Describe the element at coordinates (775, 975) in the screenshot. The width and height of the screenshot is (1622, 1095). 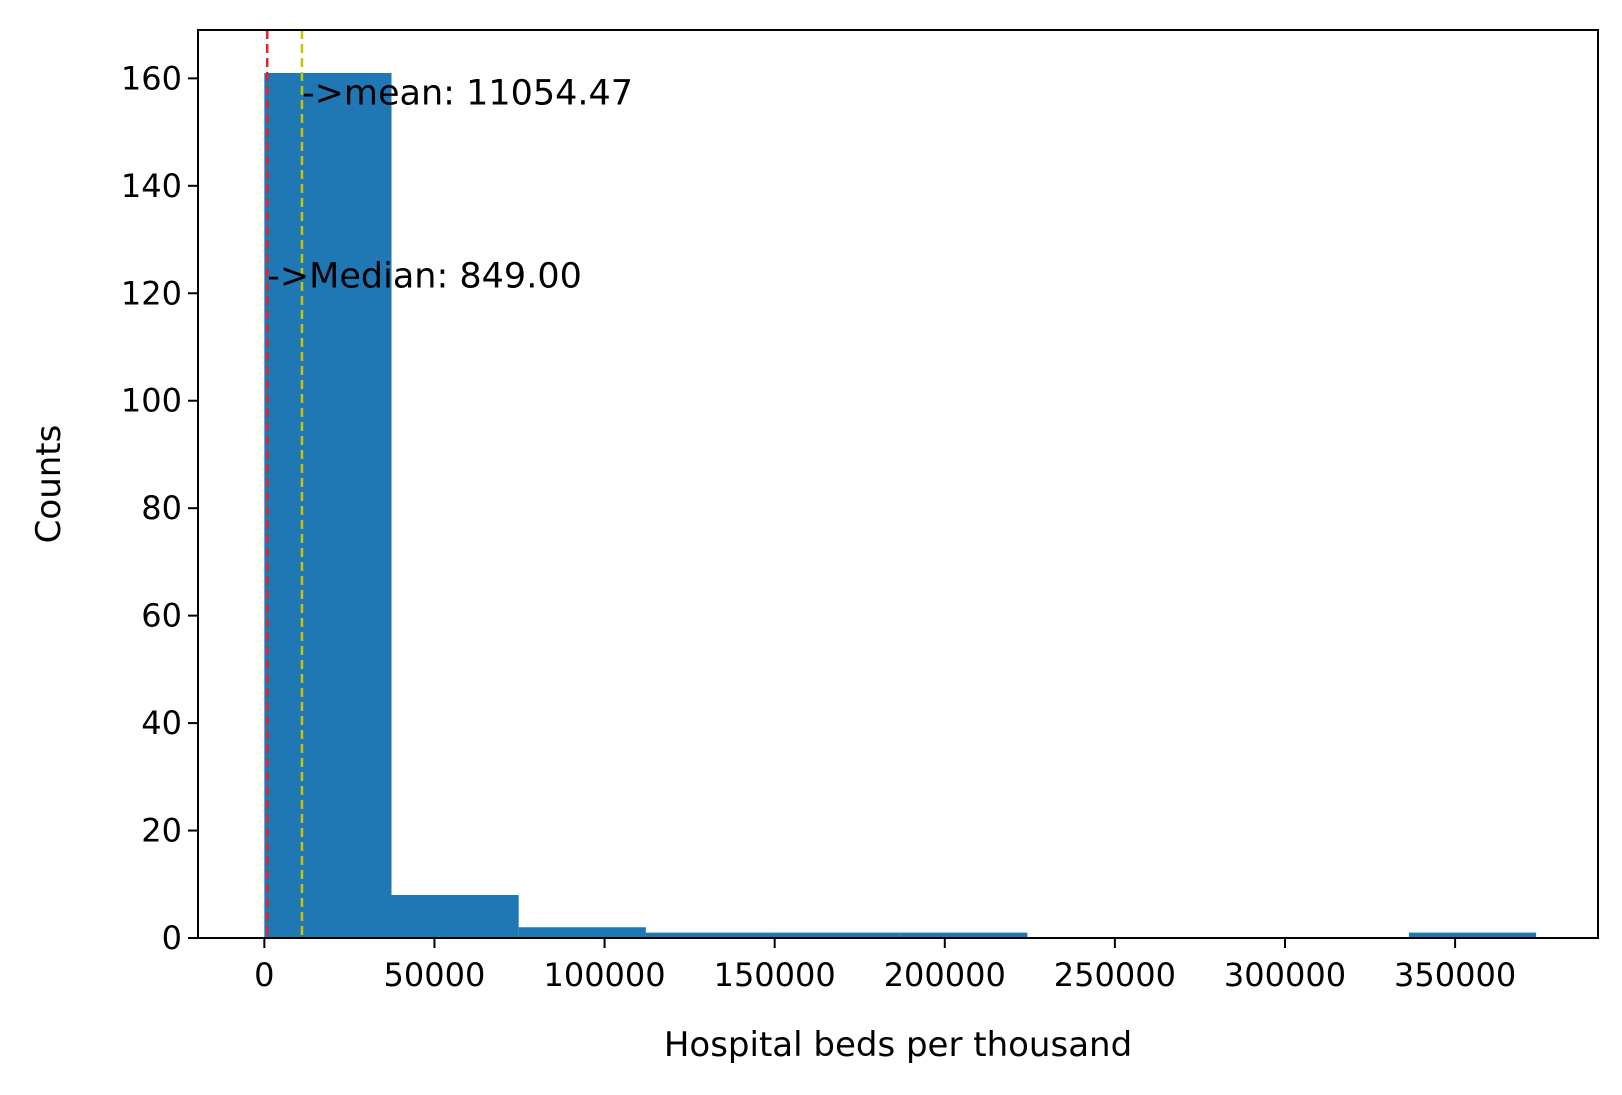
I see `x-tick-label: 150000` at that location.